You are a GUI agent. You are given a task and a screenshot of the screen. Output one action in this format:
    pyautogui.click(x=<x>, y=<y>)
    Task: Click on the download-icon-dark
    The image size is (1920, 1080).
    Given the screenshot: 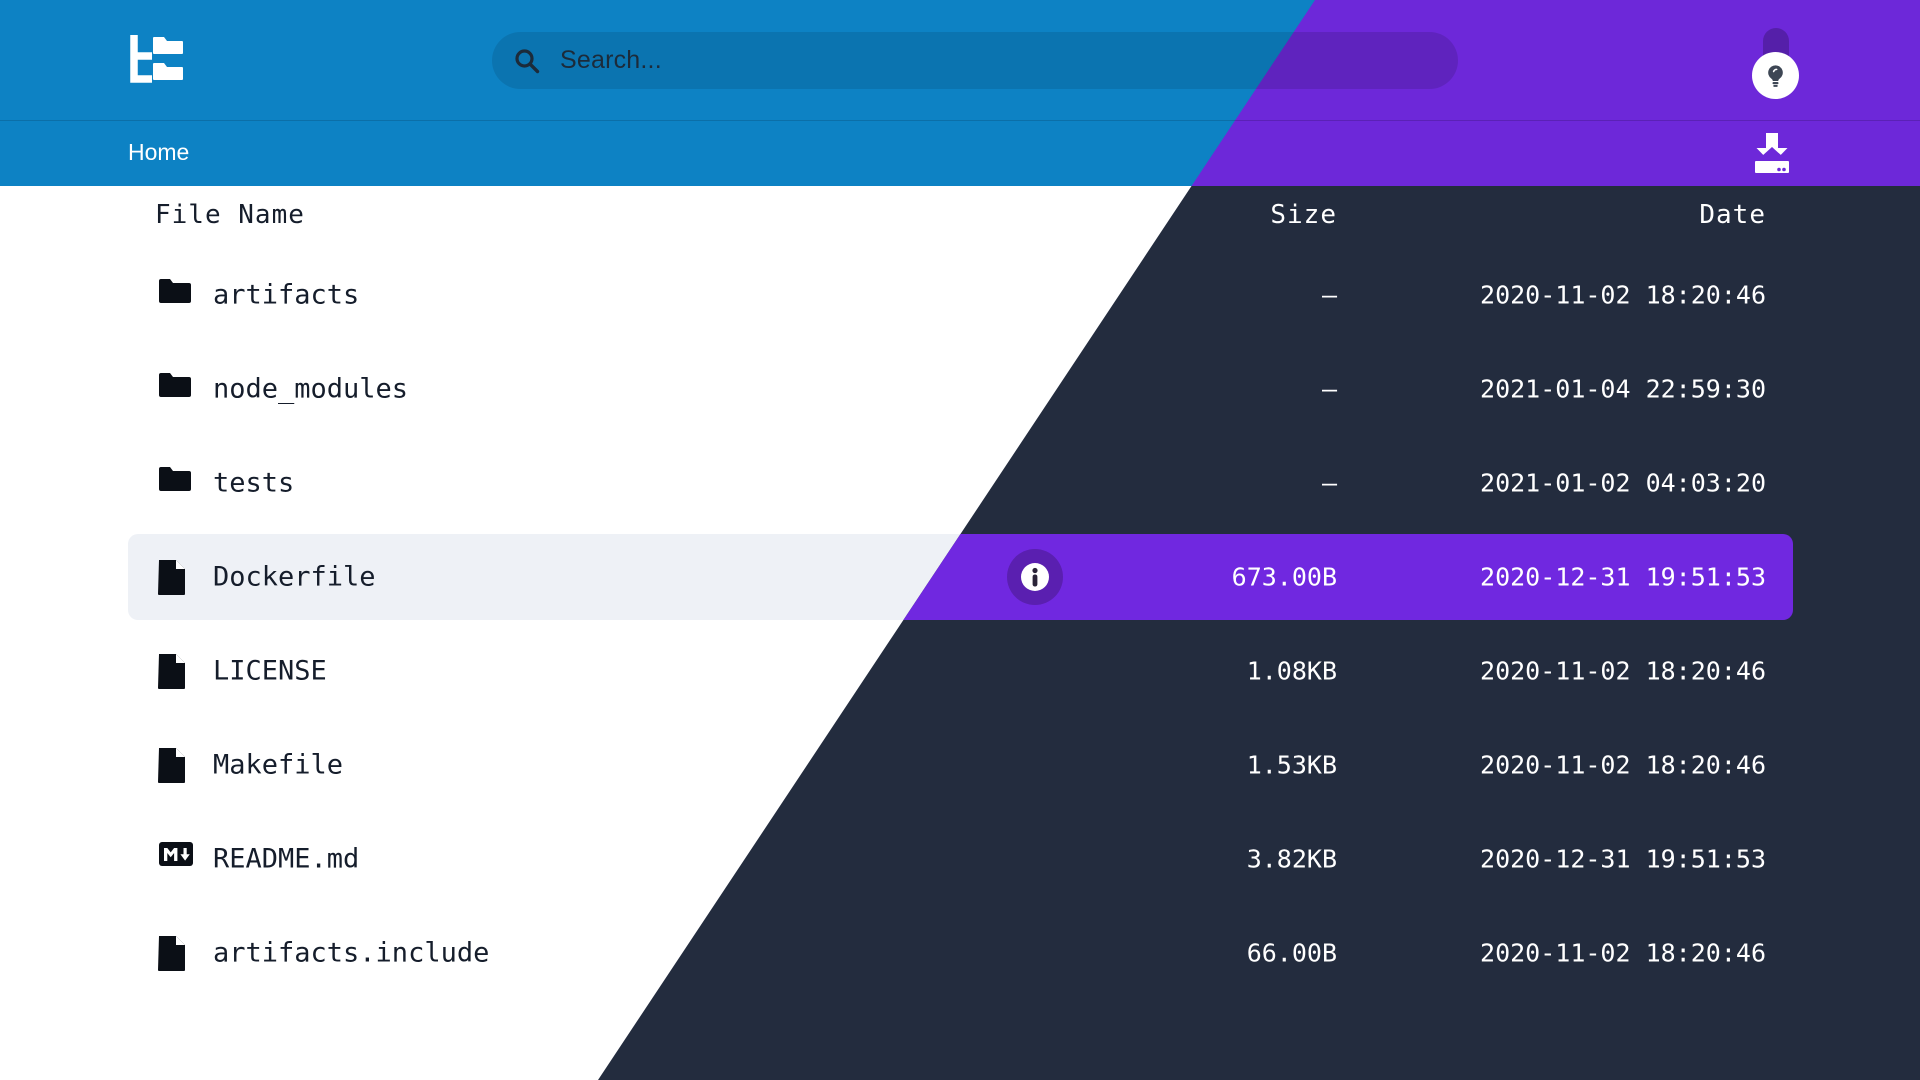 What is the action you would take?
    pyautogui.click(x=1772, y=153)
    